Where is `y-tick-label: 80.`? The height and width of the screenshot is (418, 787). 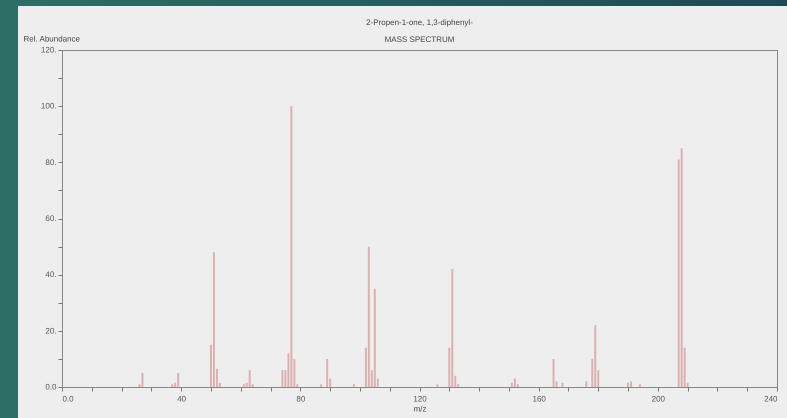 y-tick-label: 80. is located at coordinates (50, 162).